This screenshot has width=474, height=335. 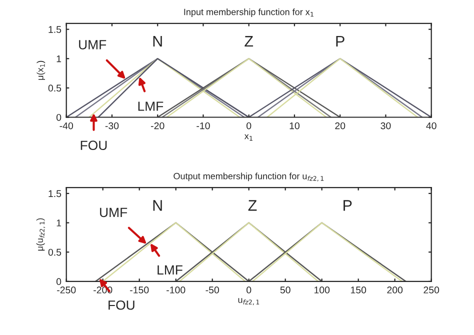 I want to click on x-tick-label: -250, so click(x=66, y=290).